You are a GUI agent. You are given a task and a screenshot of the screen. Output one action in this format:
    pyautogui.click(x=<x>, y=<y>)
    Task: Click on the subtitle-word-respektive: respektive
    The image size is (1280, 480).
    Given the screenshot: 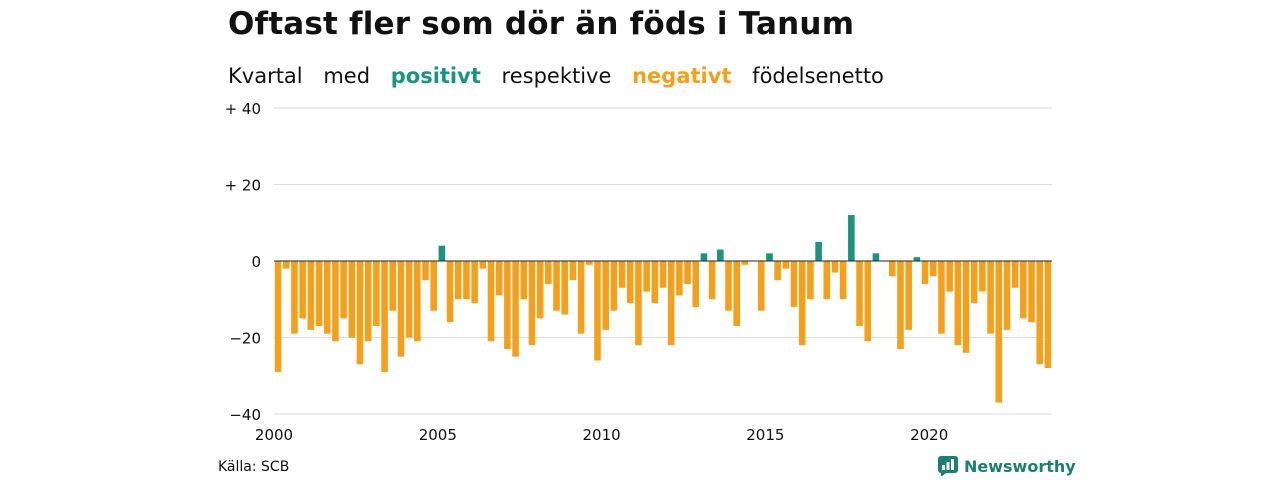 What is the action you would take?
    pyautogui.click(x=556, y=76)
    